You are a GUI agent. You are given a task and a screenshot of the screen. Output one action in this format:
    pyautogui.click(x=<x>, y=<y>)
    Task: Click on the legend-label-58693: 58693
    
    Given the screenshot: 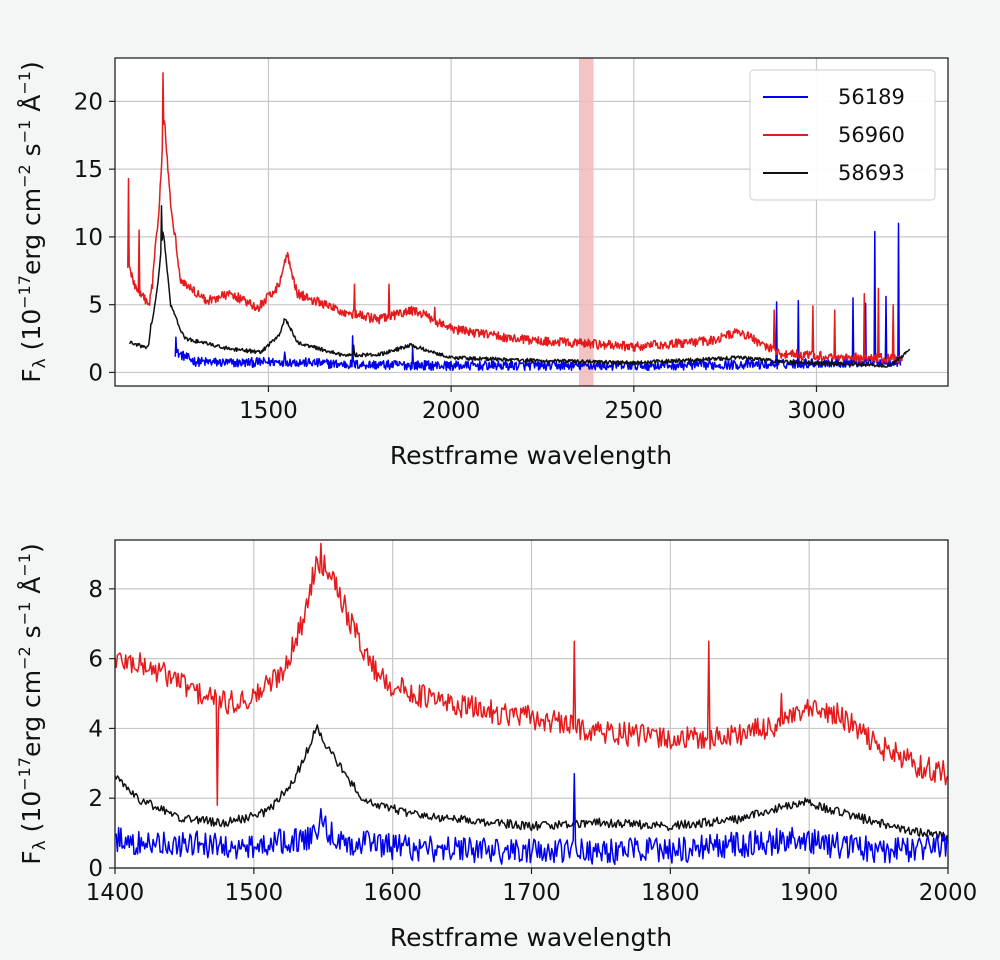 What is the action you would take?
    pyautogui.click(x=871, y=173)
    